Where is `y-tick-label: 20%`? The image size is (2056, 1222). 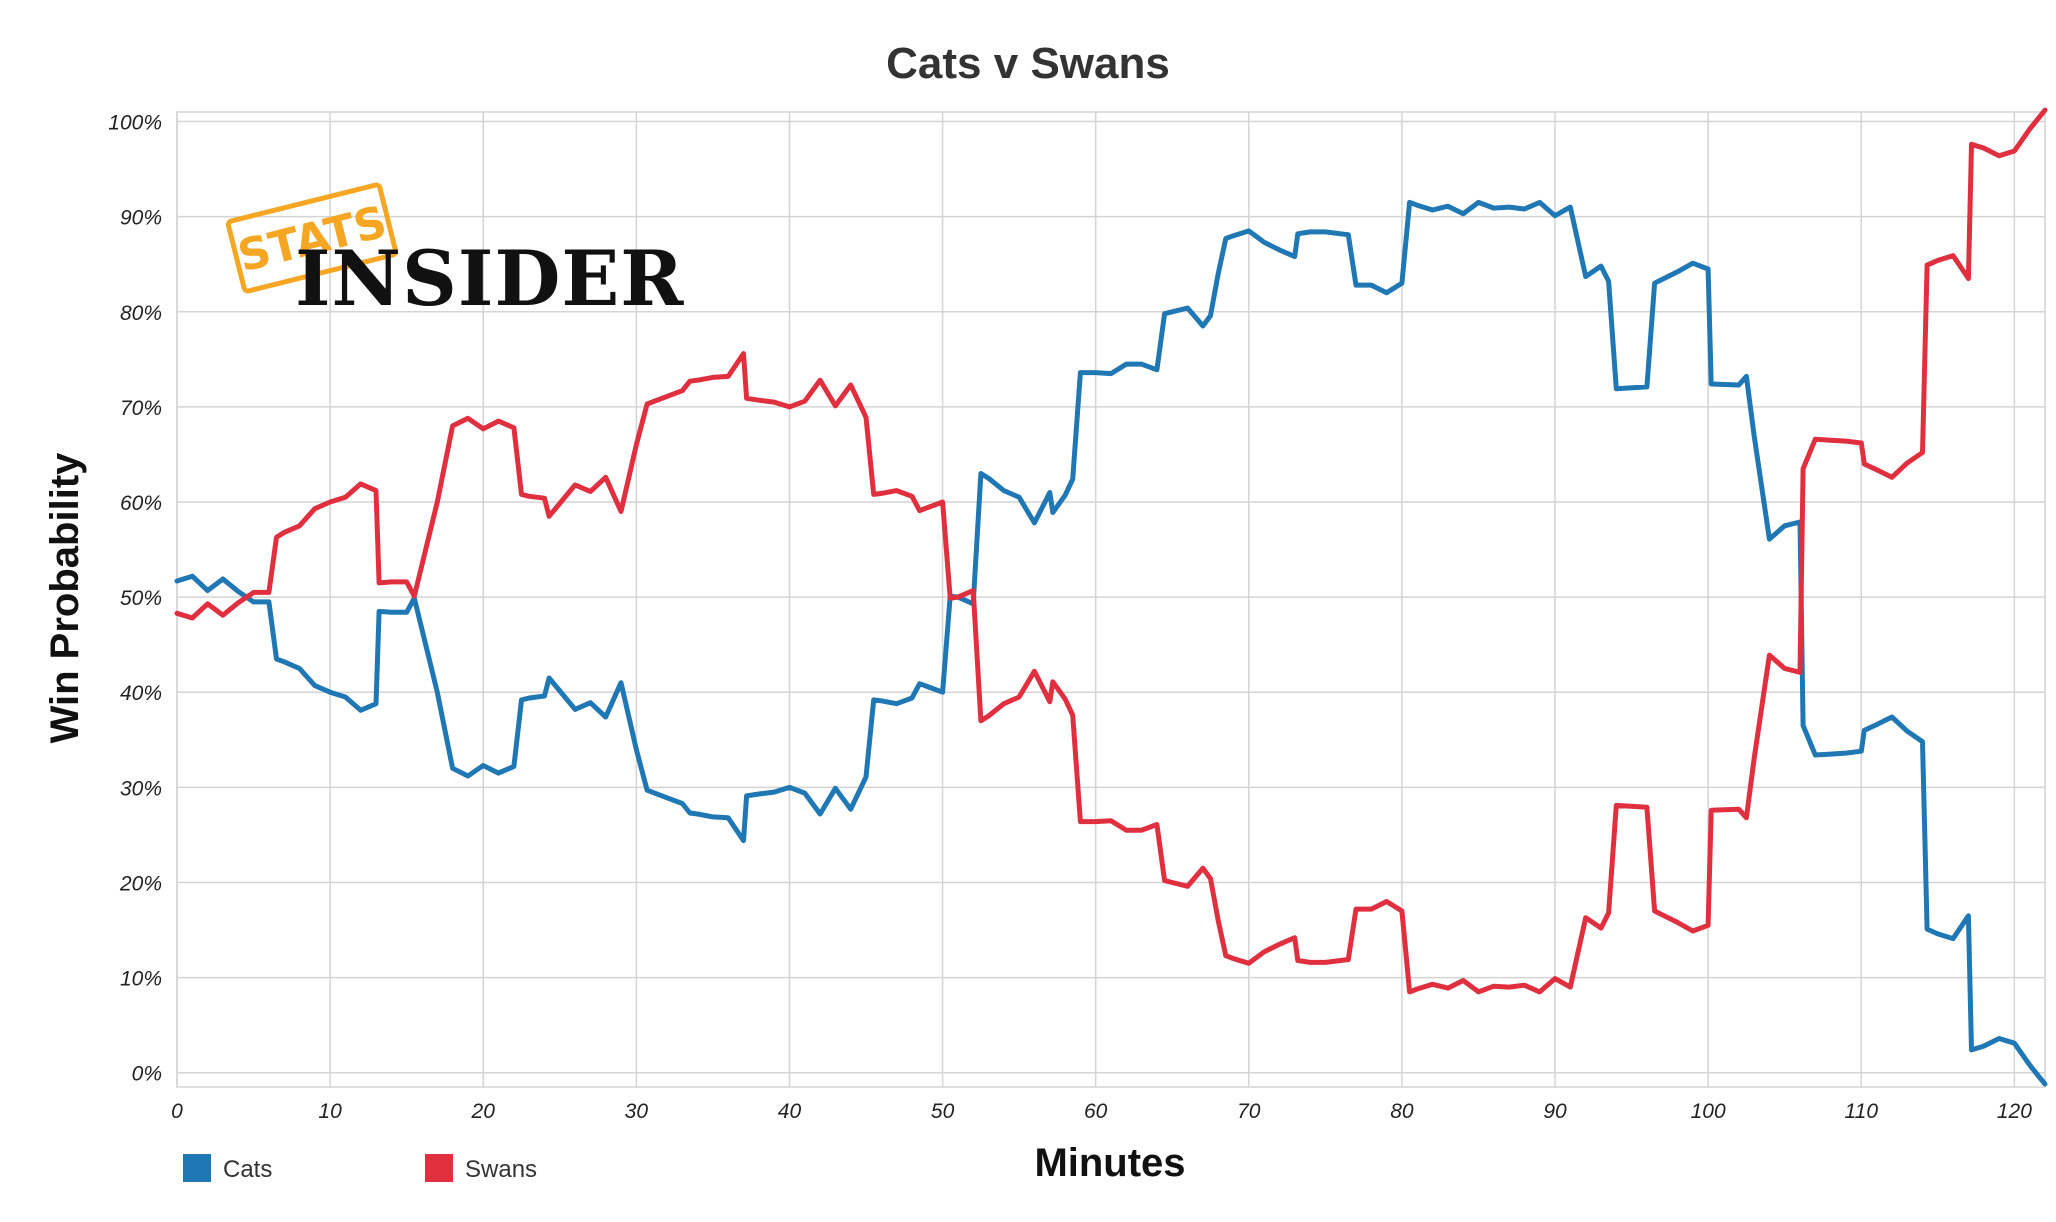
y-tick-label: 20% is located at coordinates (140, 883).